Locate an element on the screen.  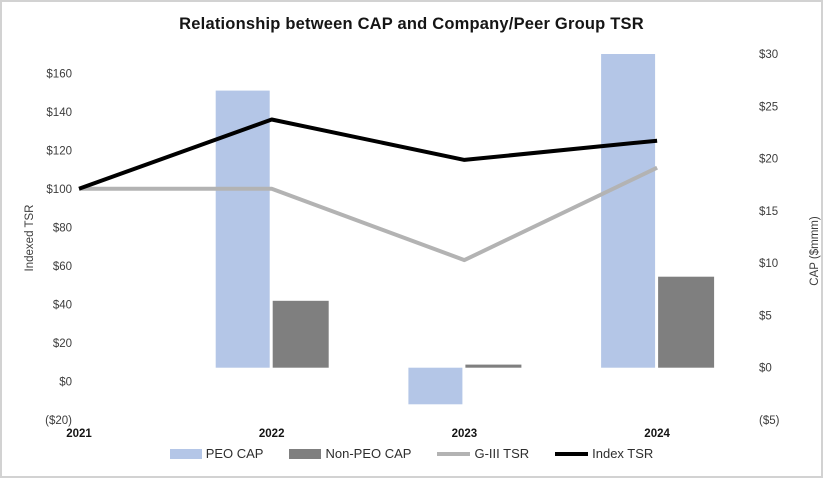
right-axis-tick-label: $15 is located at coordinates (768, 212).